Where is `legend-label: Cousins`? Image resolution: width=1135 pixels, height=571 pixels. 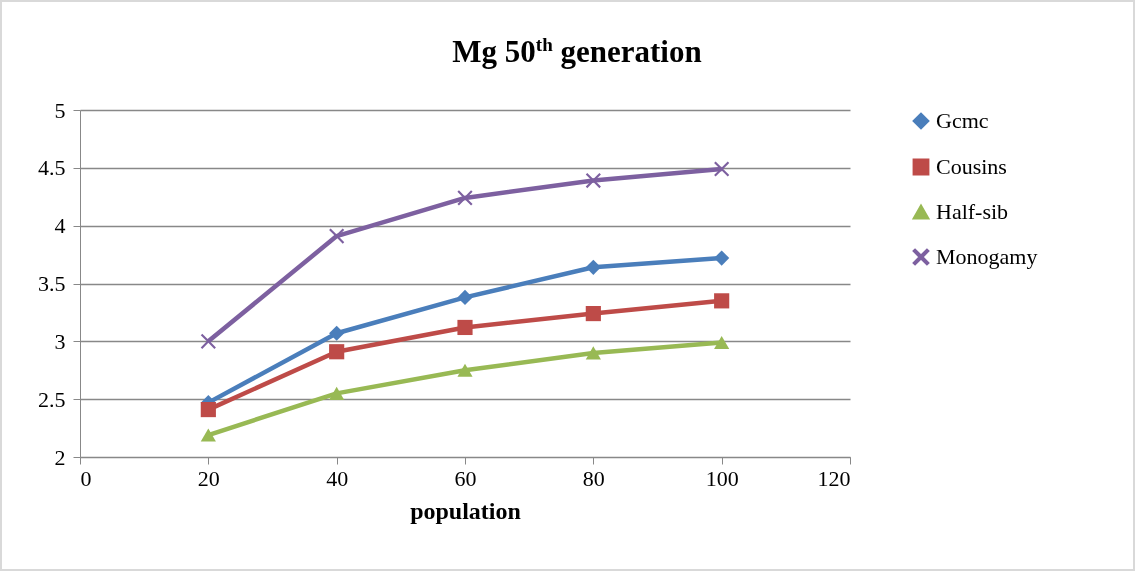
legend-label: Cousins is located at coordinates (971, 166).